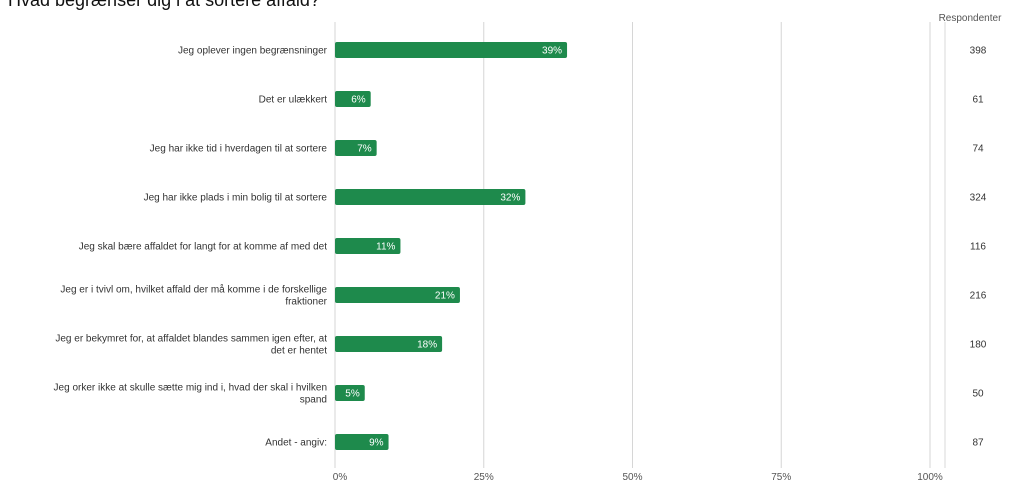  I want to click on x-tick-label: 50%, so click(632, 477).